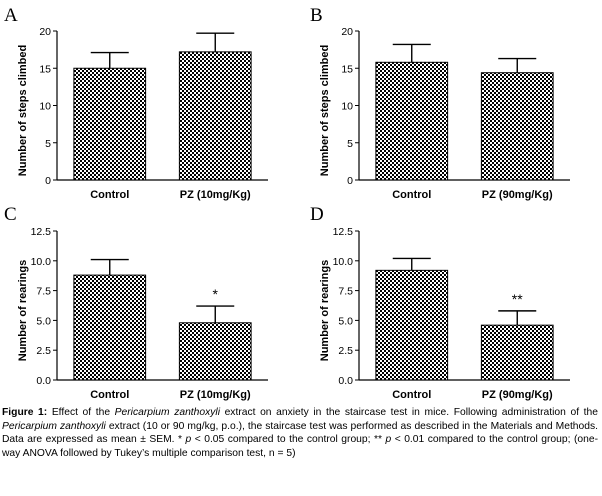 The image size is (602, 496). Describe the element at coordinates (216, 294) in the screenshot. I see `significance-marker: *` at that location.